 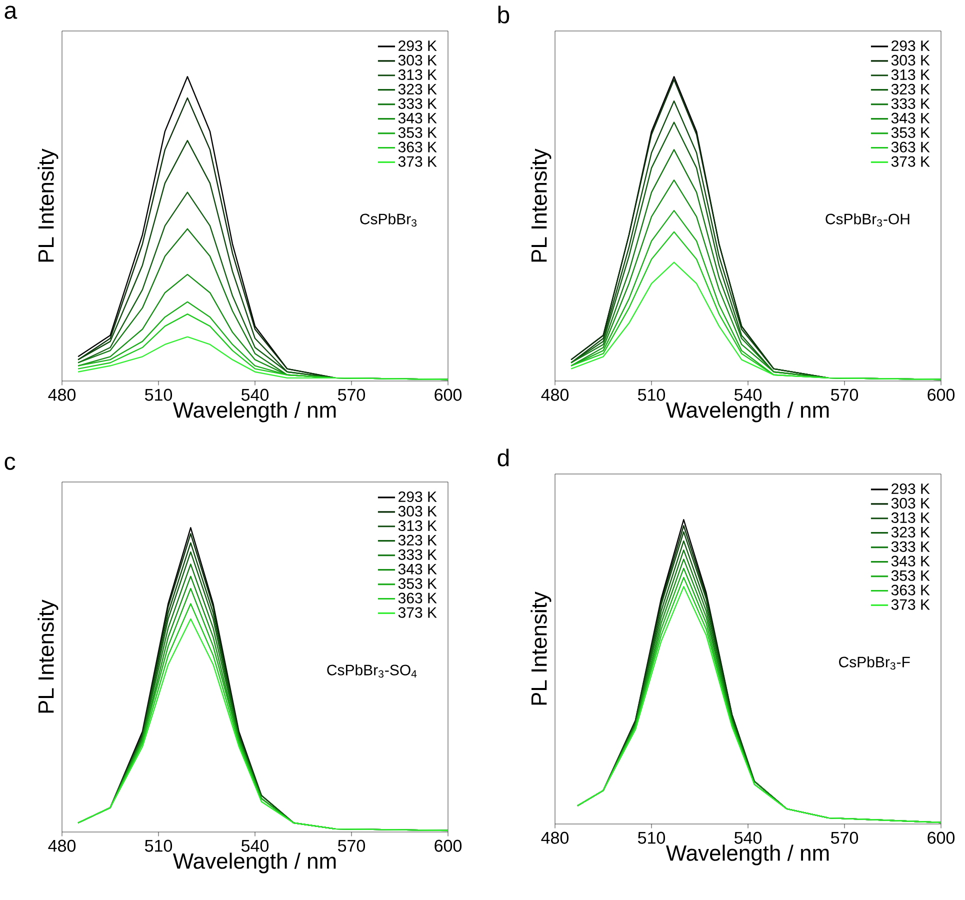 I want to click on chart-title: a, so click(x=11, y=12).